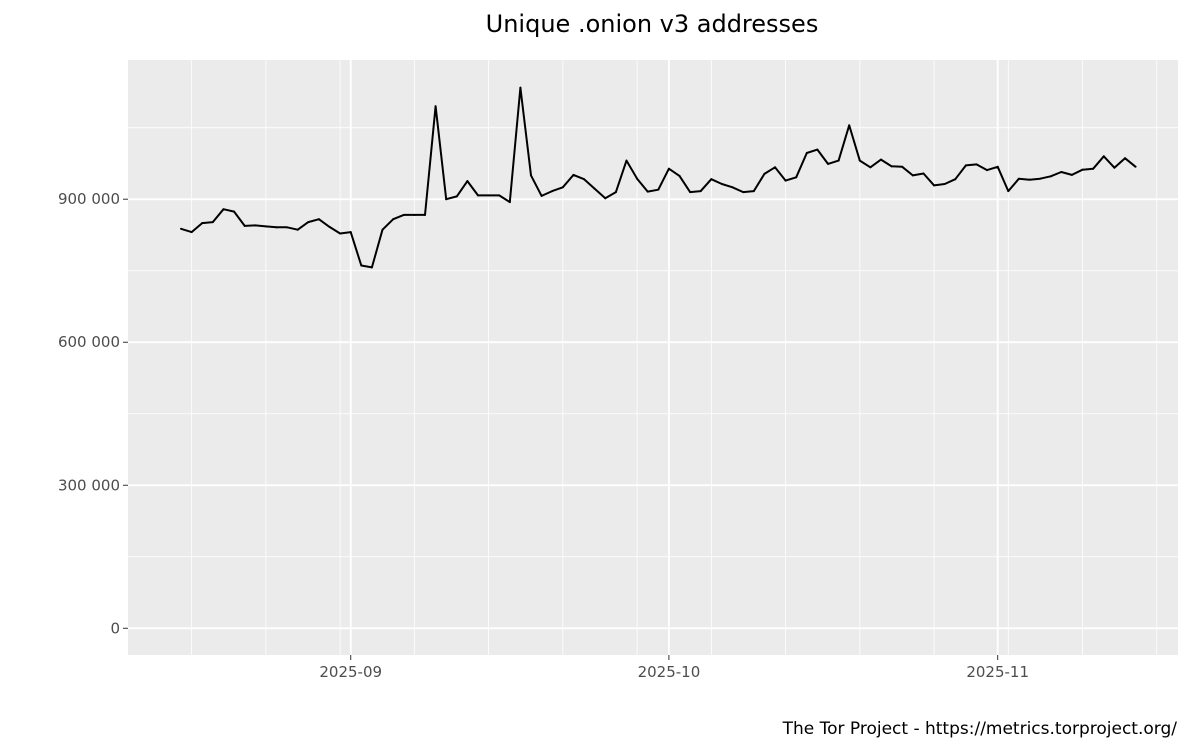  What do you see at coordinates (669, 672) in the screenshot?
I see `x-tick-label: 2025-10` at bounding box center [669, 672].